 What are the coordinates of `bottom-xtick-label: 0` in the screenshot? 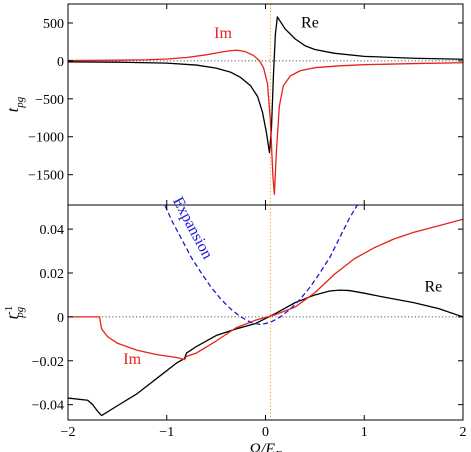 It's located at (265, 432).